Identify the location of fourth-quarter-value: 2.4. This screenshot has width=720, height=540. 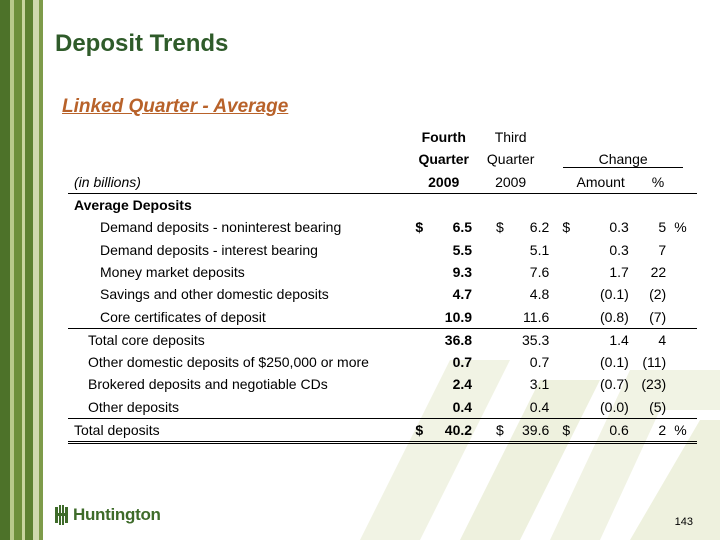
(462, 384).